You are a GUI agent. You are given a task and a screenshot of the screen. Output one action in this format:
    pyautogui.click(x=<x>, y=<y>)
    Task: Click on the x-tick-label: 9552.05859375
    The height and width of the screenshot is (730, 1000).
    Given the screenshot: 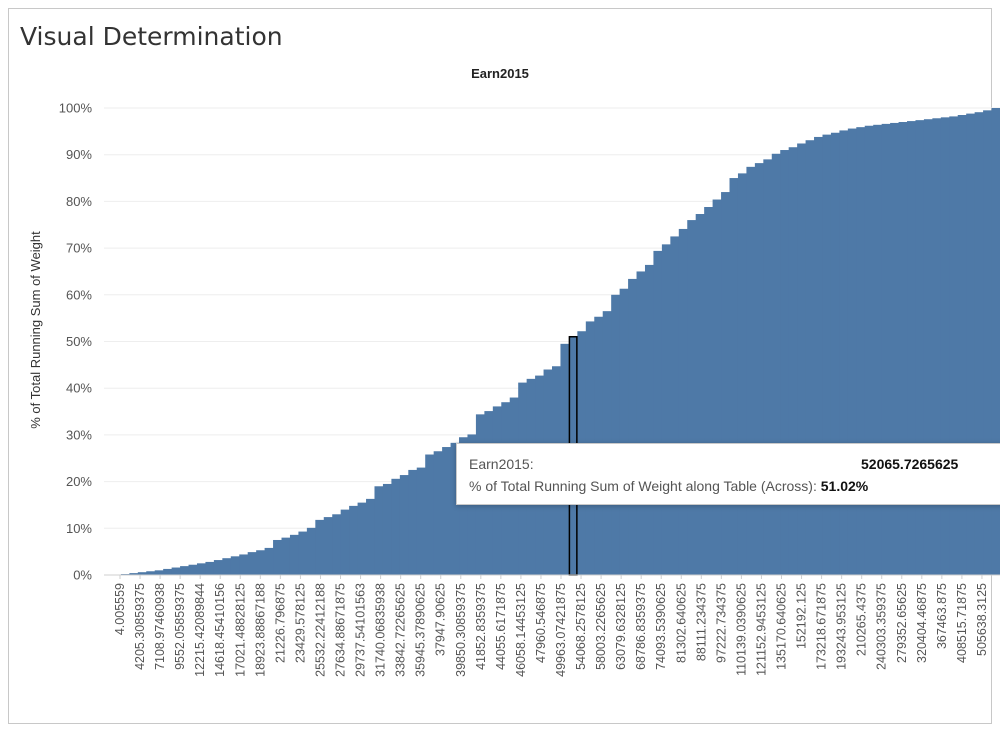 What is the action you would take?
    pyautogui.click(x=180, y=626)
    